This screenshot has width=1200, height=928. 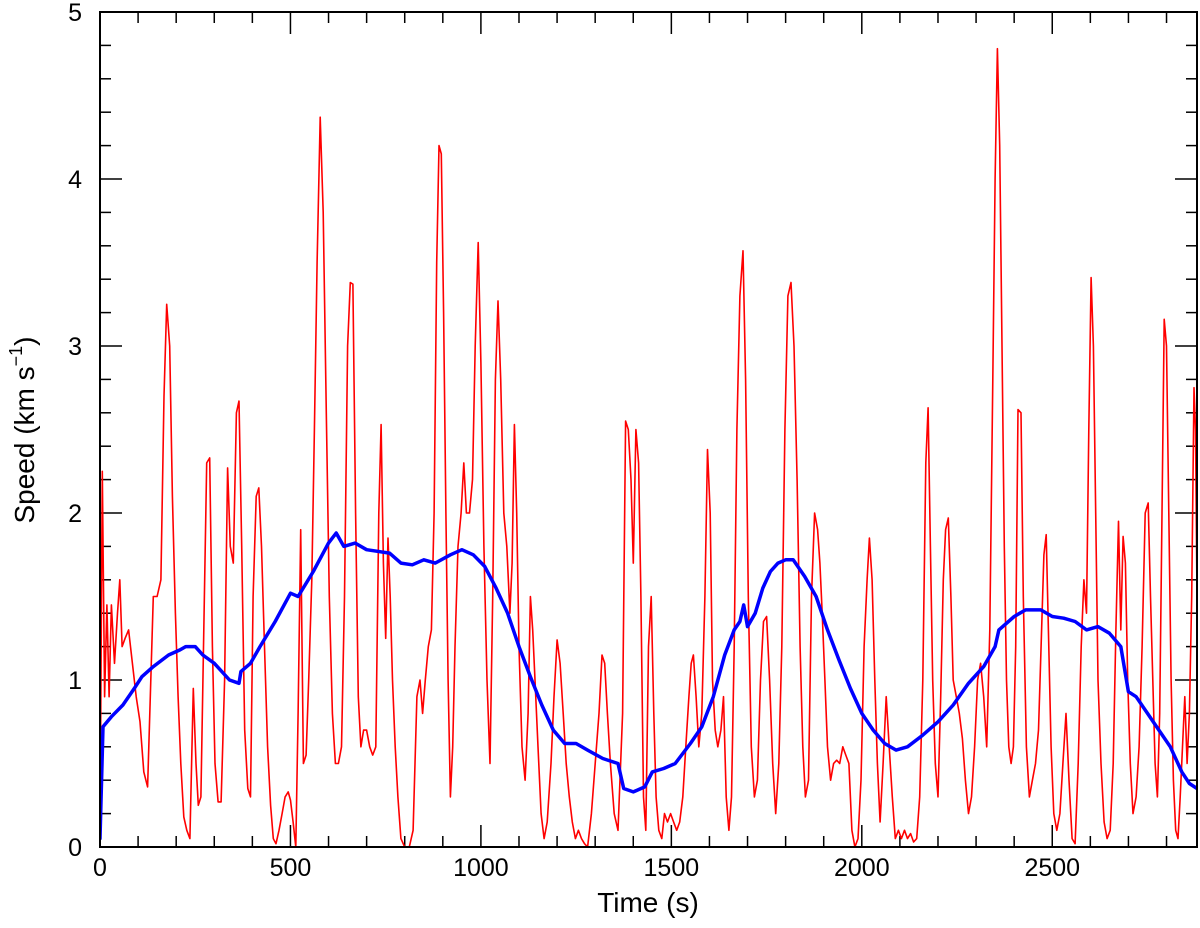 What do you see at coordinates (100, 868) in the screenshot?
I see `x-tick-label: 0` at bounding box center [100, 868].